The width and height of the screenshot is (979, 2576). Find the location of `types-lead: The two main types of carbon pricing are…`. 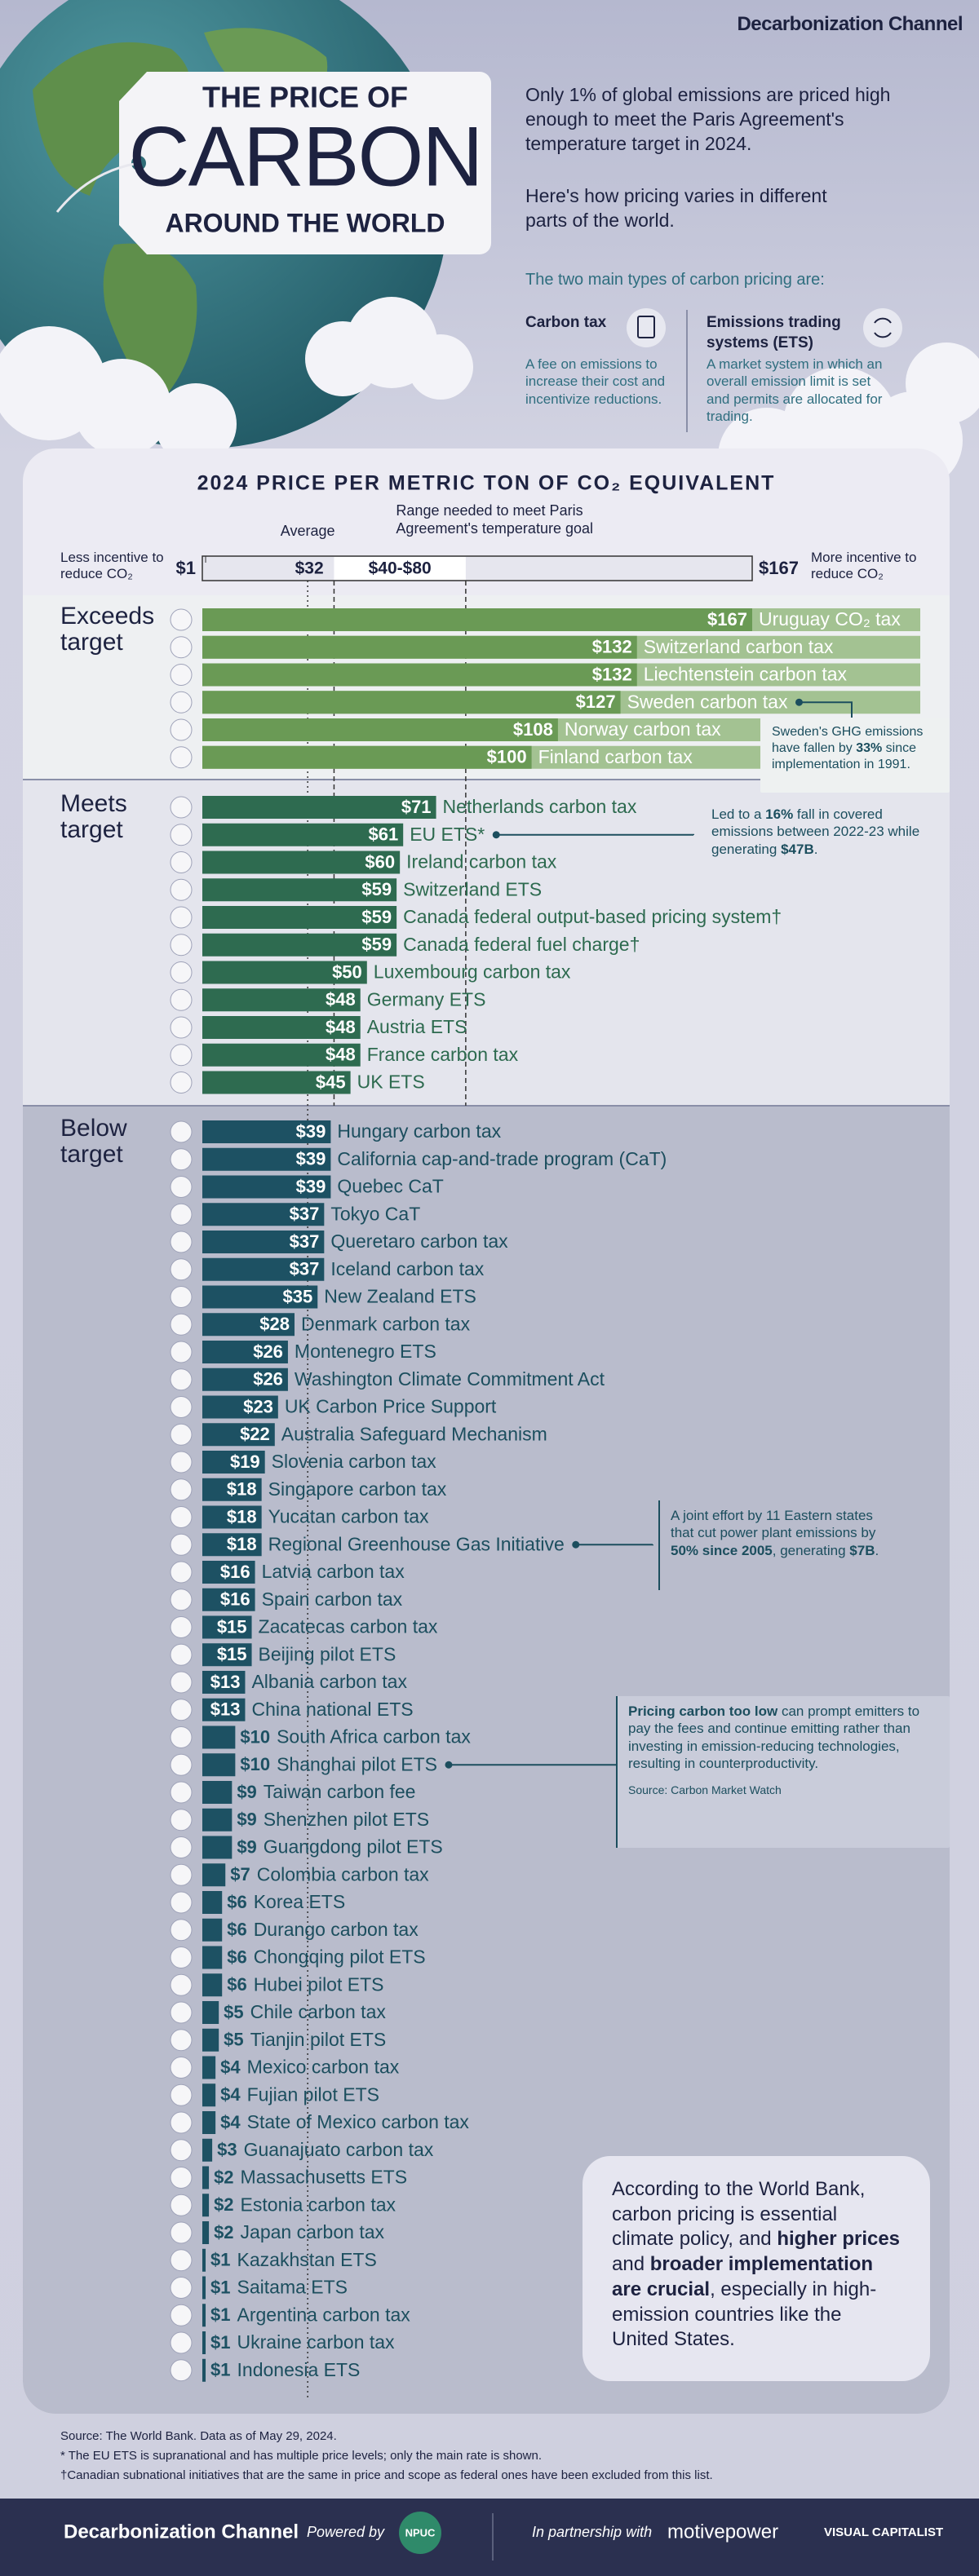

types-lead: The two main types of carbon pricing are… is located at coordinates (675, 280).